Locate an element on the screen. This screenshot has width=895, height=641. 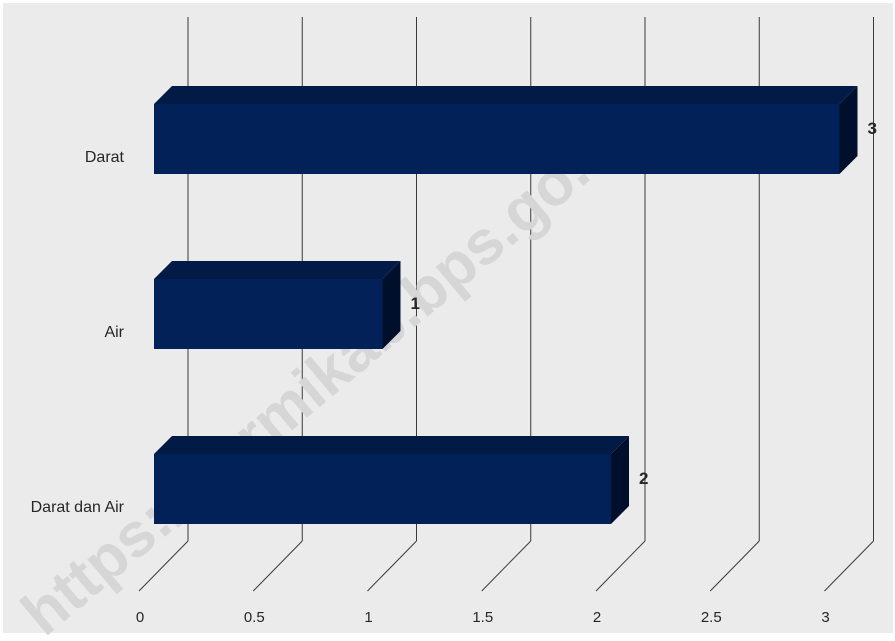
x-tick-label: 2.5 is located at coordinates (711, 617).